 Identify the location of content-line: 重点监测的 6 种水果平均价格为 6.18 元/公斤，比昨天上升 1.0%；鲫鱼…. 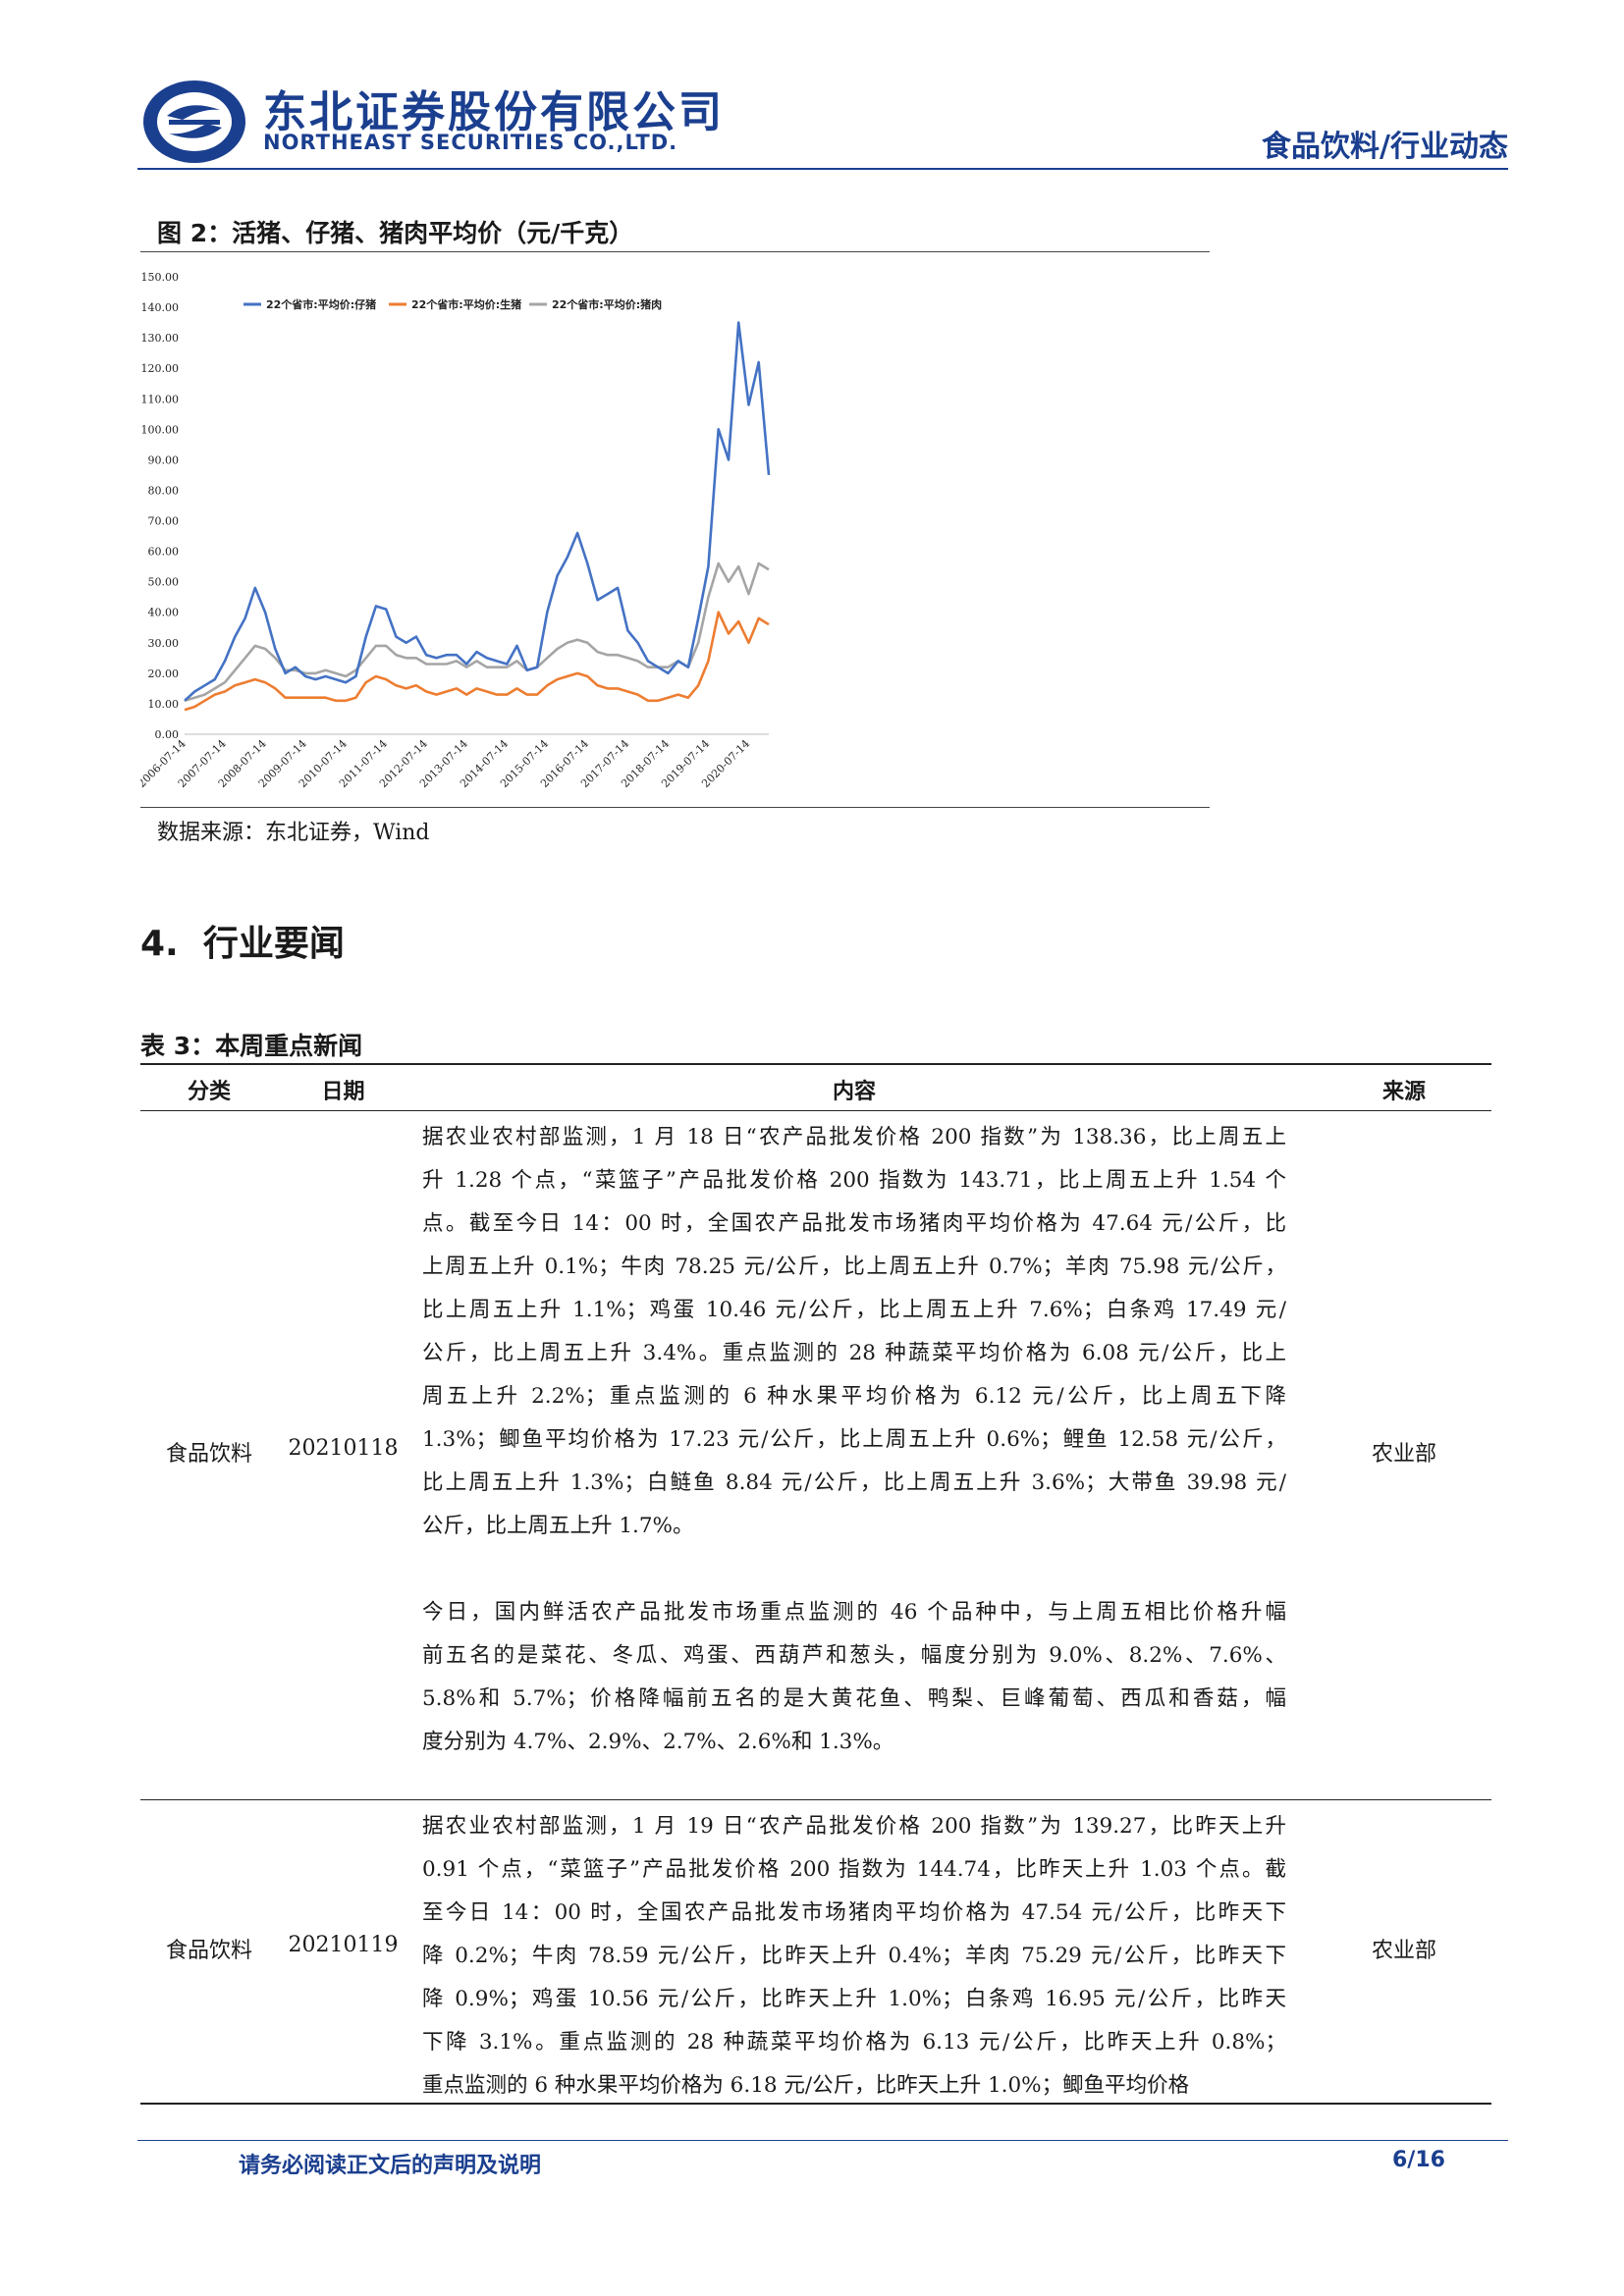
(806, 2085).